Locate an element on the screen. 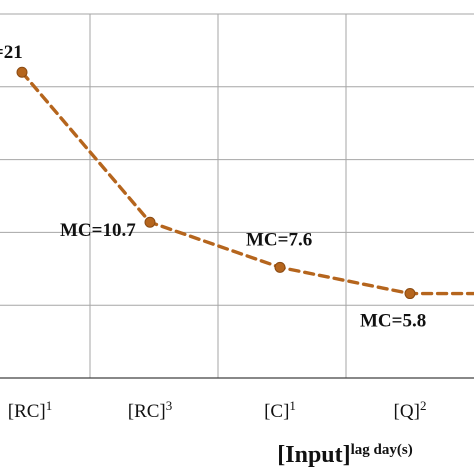  x-tick-label: [Q]2 is located at coordinates (410, 410).